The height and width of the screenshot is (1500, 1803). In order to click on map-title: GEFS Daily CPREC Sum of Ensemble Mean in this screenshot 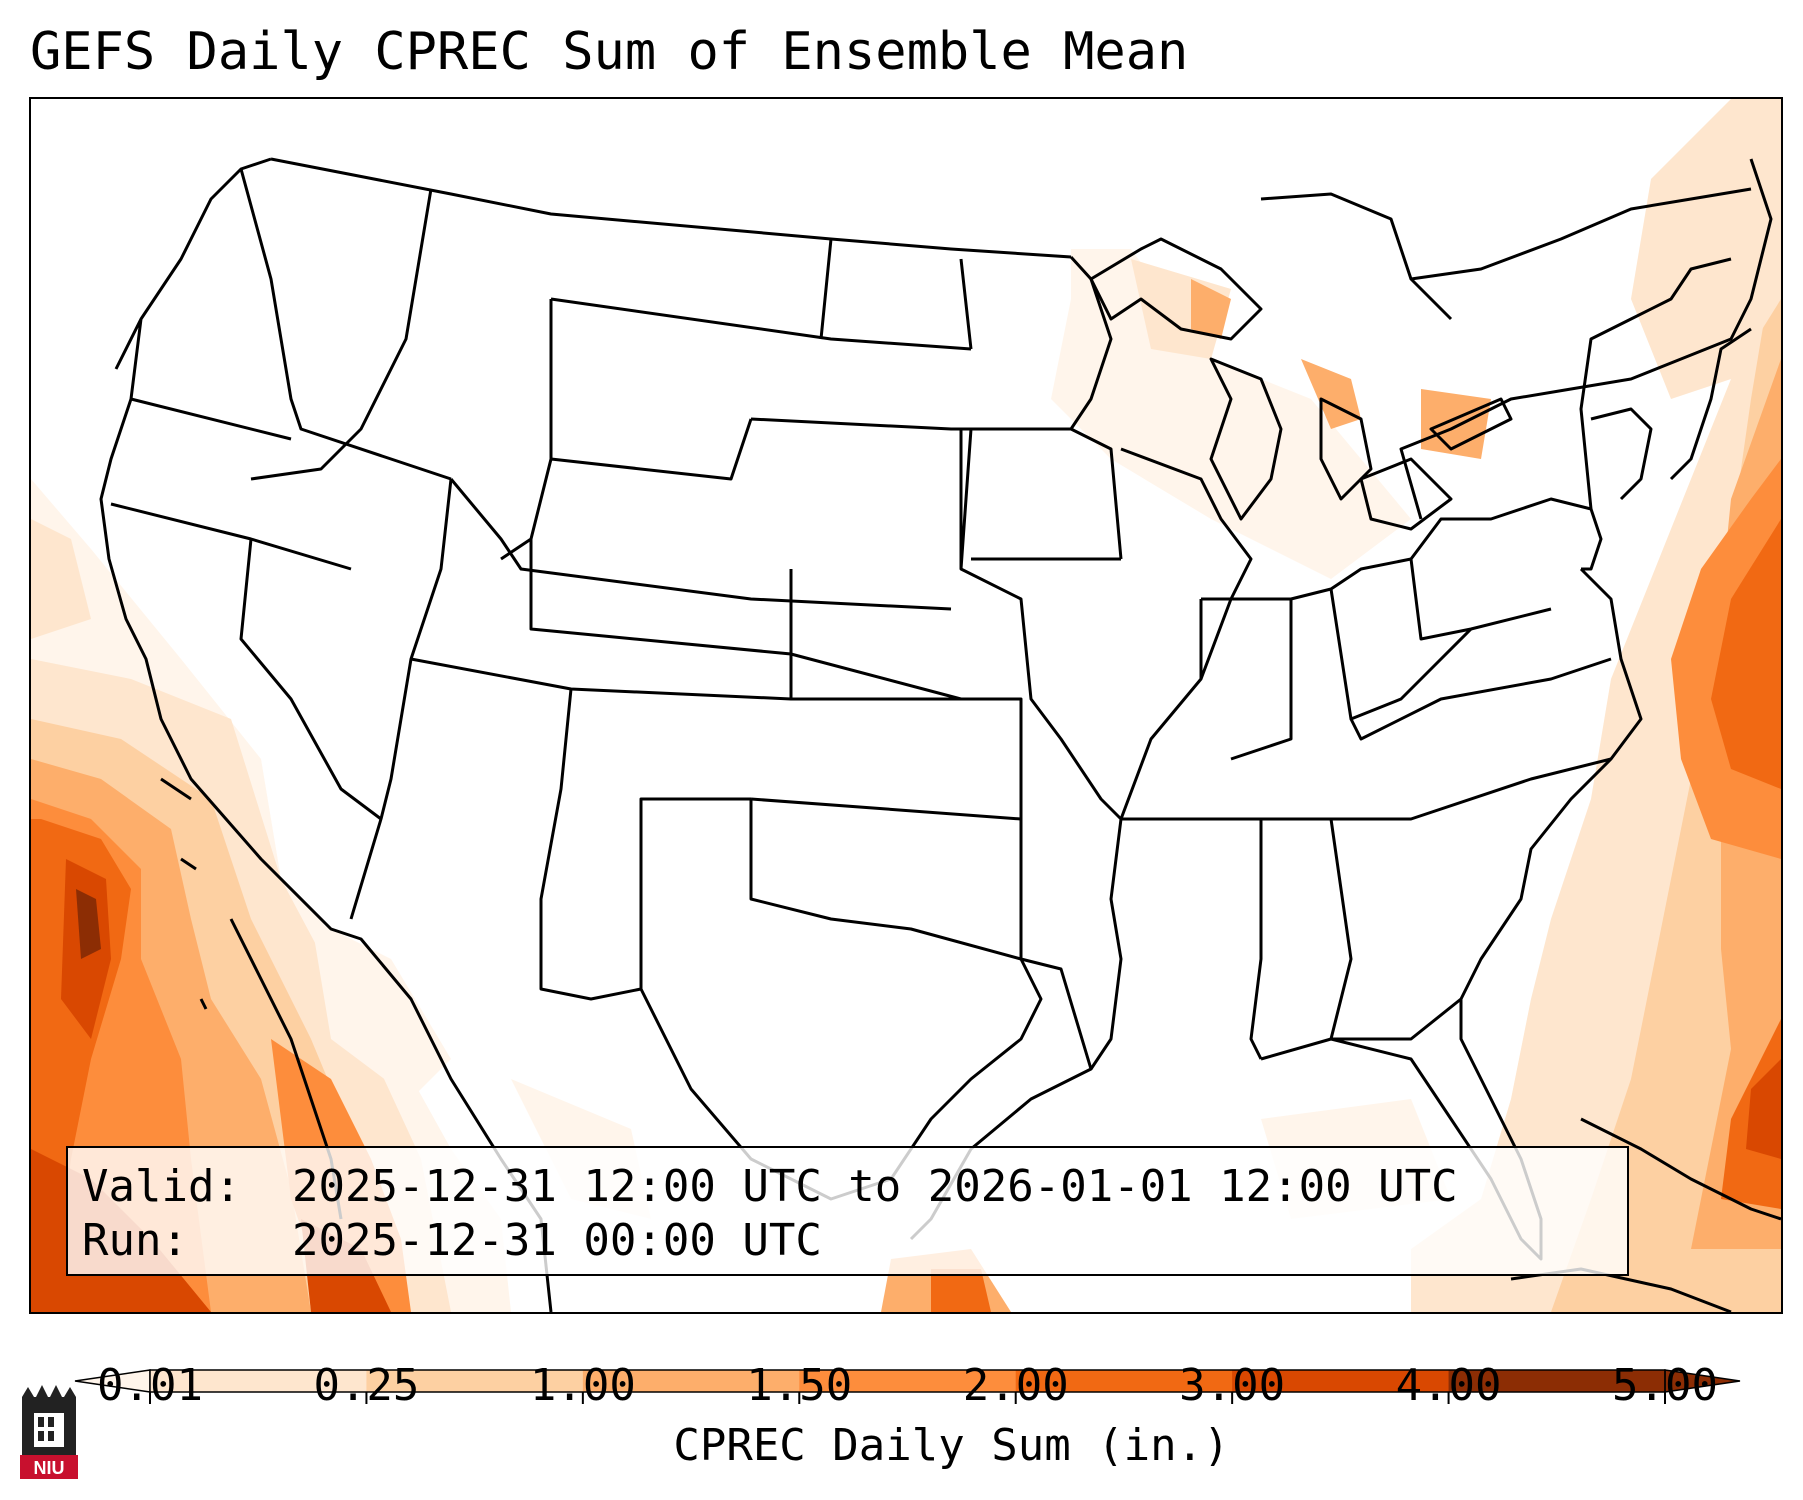, I will do `click(609, 52)`.